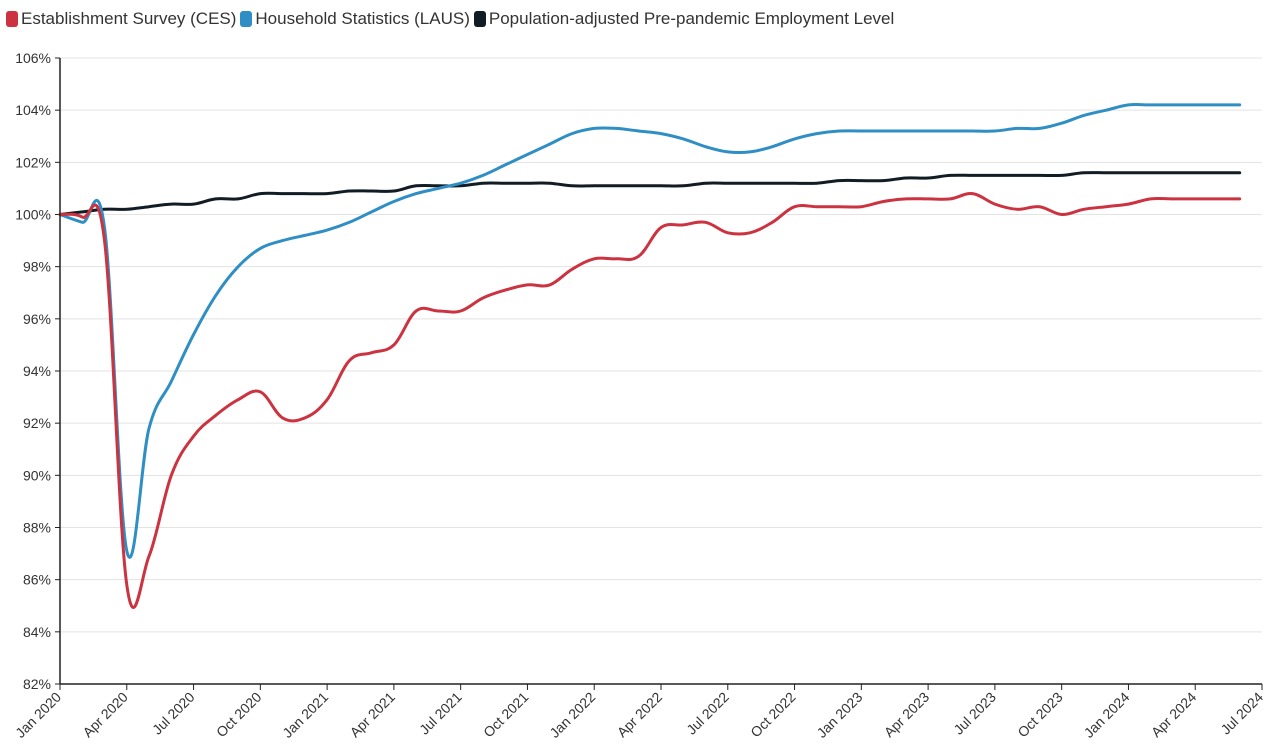  I want to click on x-tick-label: Jan 2021, so click(305, 715).